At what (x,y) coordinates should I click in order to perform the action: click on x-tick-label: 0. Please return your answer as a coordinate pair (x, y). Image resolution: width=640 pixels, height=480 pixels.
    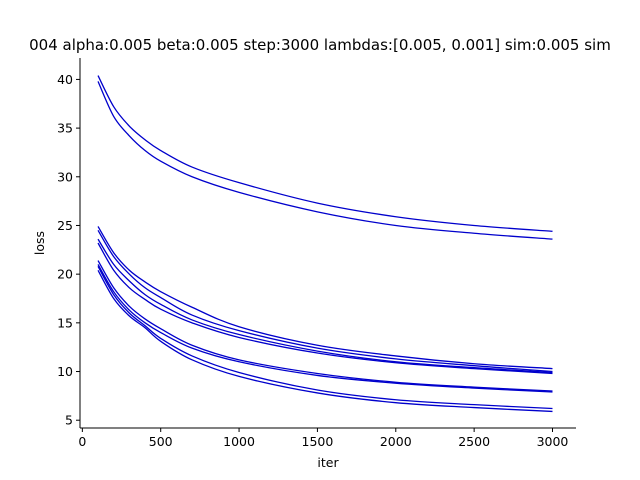
    Looking at the image, I should click on (82, 441).